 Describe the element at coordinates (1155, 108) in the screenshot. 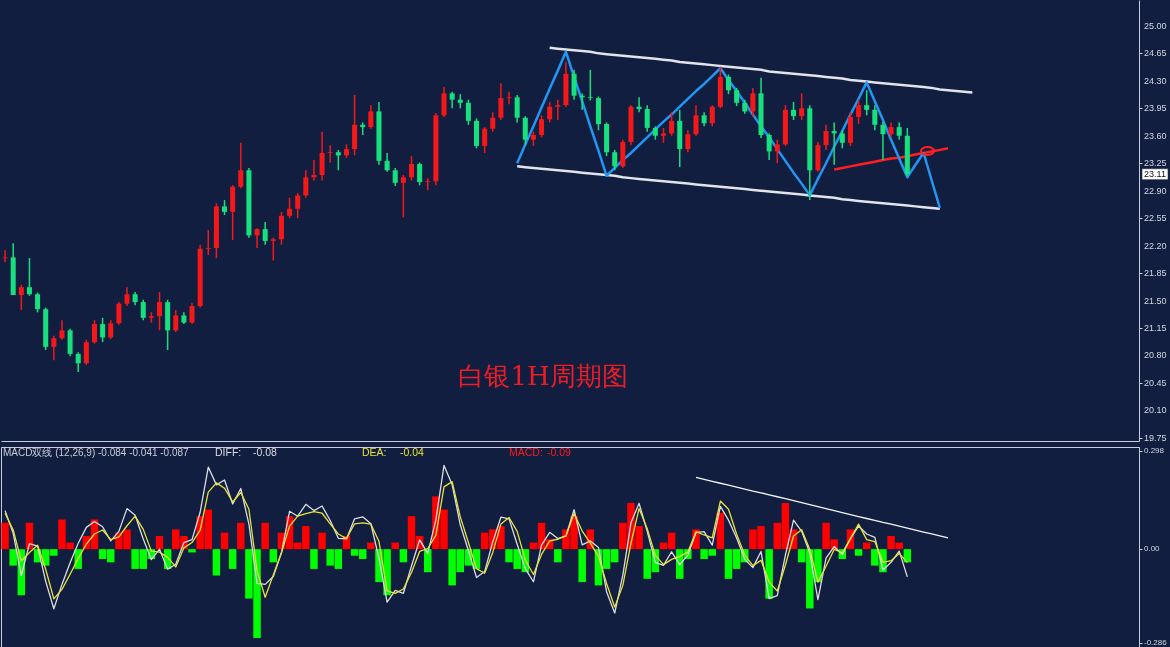

I see `y-tick-label: 23.95` at that location.